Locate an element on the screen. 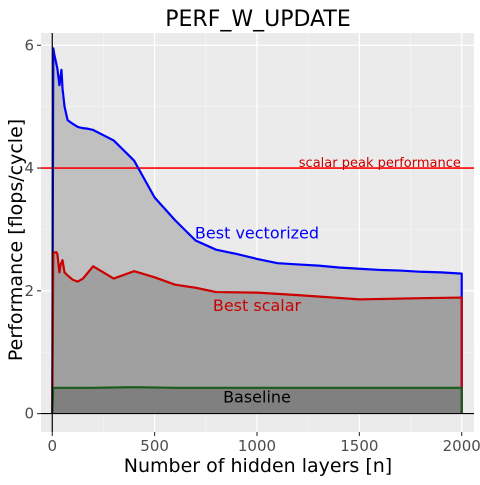  x-tick-label: 500 is located at coordinates (154, 446).